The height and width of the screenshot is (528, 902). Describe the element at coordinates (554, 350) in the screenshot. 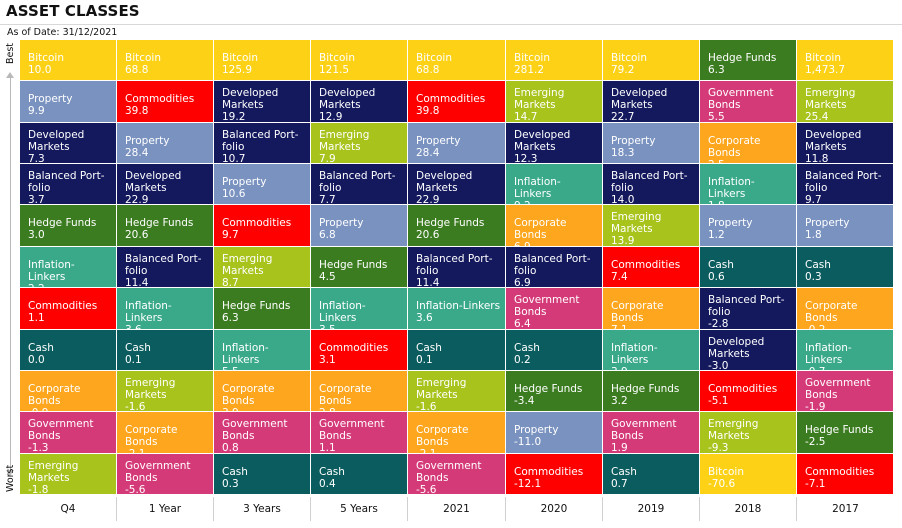

I see `cell-cash: Cash 0.2` at that location.